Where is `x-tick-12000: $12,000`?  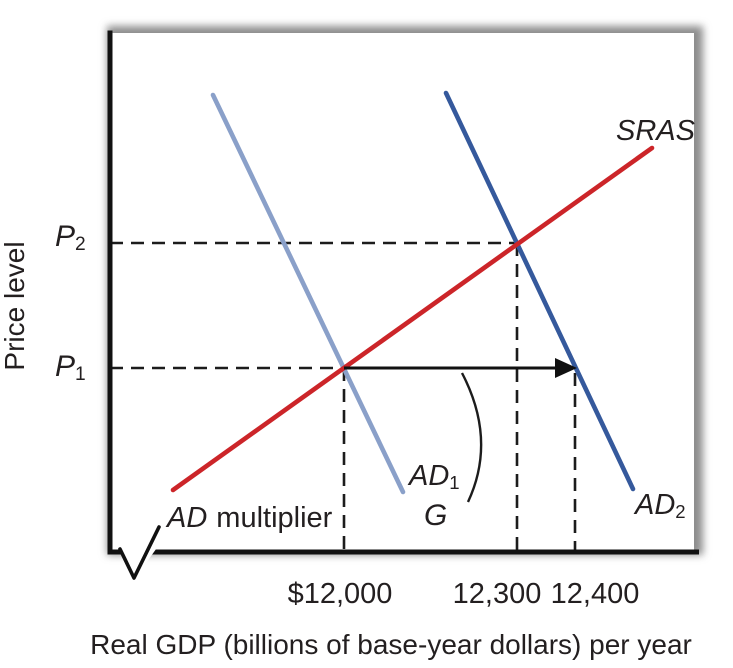 x-tick-12000: $12,000 is located at coordinates (340, 594).